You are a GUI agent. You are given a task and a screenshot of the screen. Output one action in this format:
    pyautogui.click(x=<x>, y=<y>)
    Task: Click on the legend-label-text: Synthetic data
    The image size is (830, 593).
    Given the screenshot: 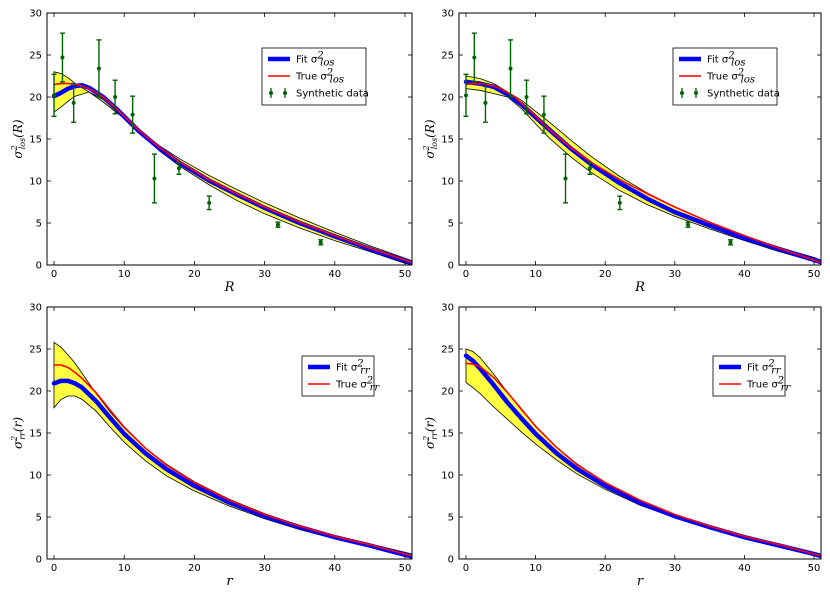 What is the action you would take?
    pyautogui.click(x=332, y=94)
    